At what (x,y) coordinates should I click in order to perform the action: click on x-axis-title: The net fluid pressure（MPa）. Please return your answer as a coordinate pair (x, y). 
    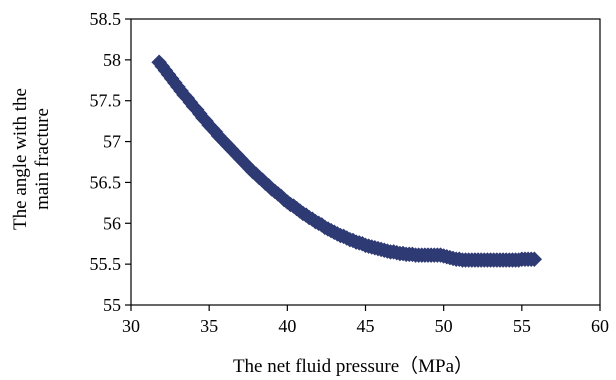
    Looking at the image, I should click on (353, 366).